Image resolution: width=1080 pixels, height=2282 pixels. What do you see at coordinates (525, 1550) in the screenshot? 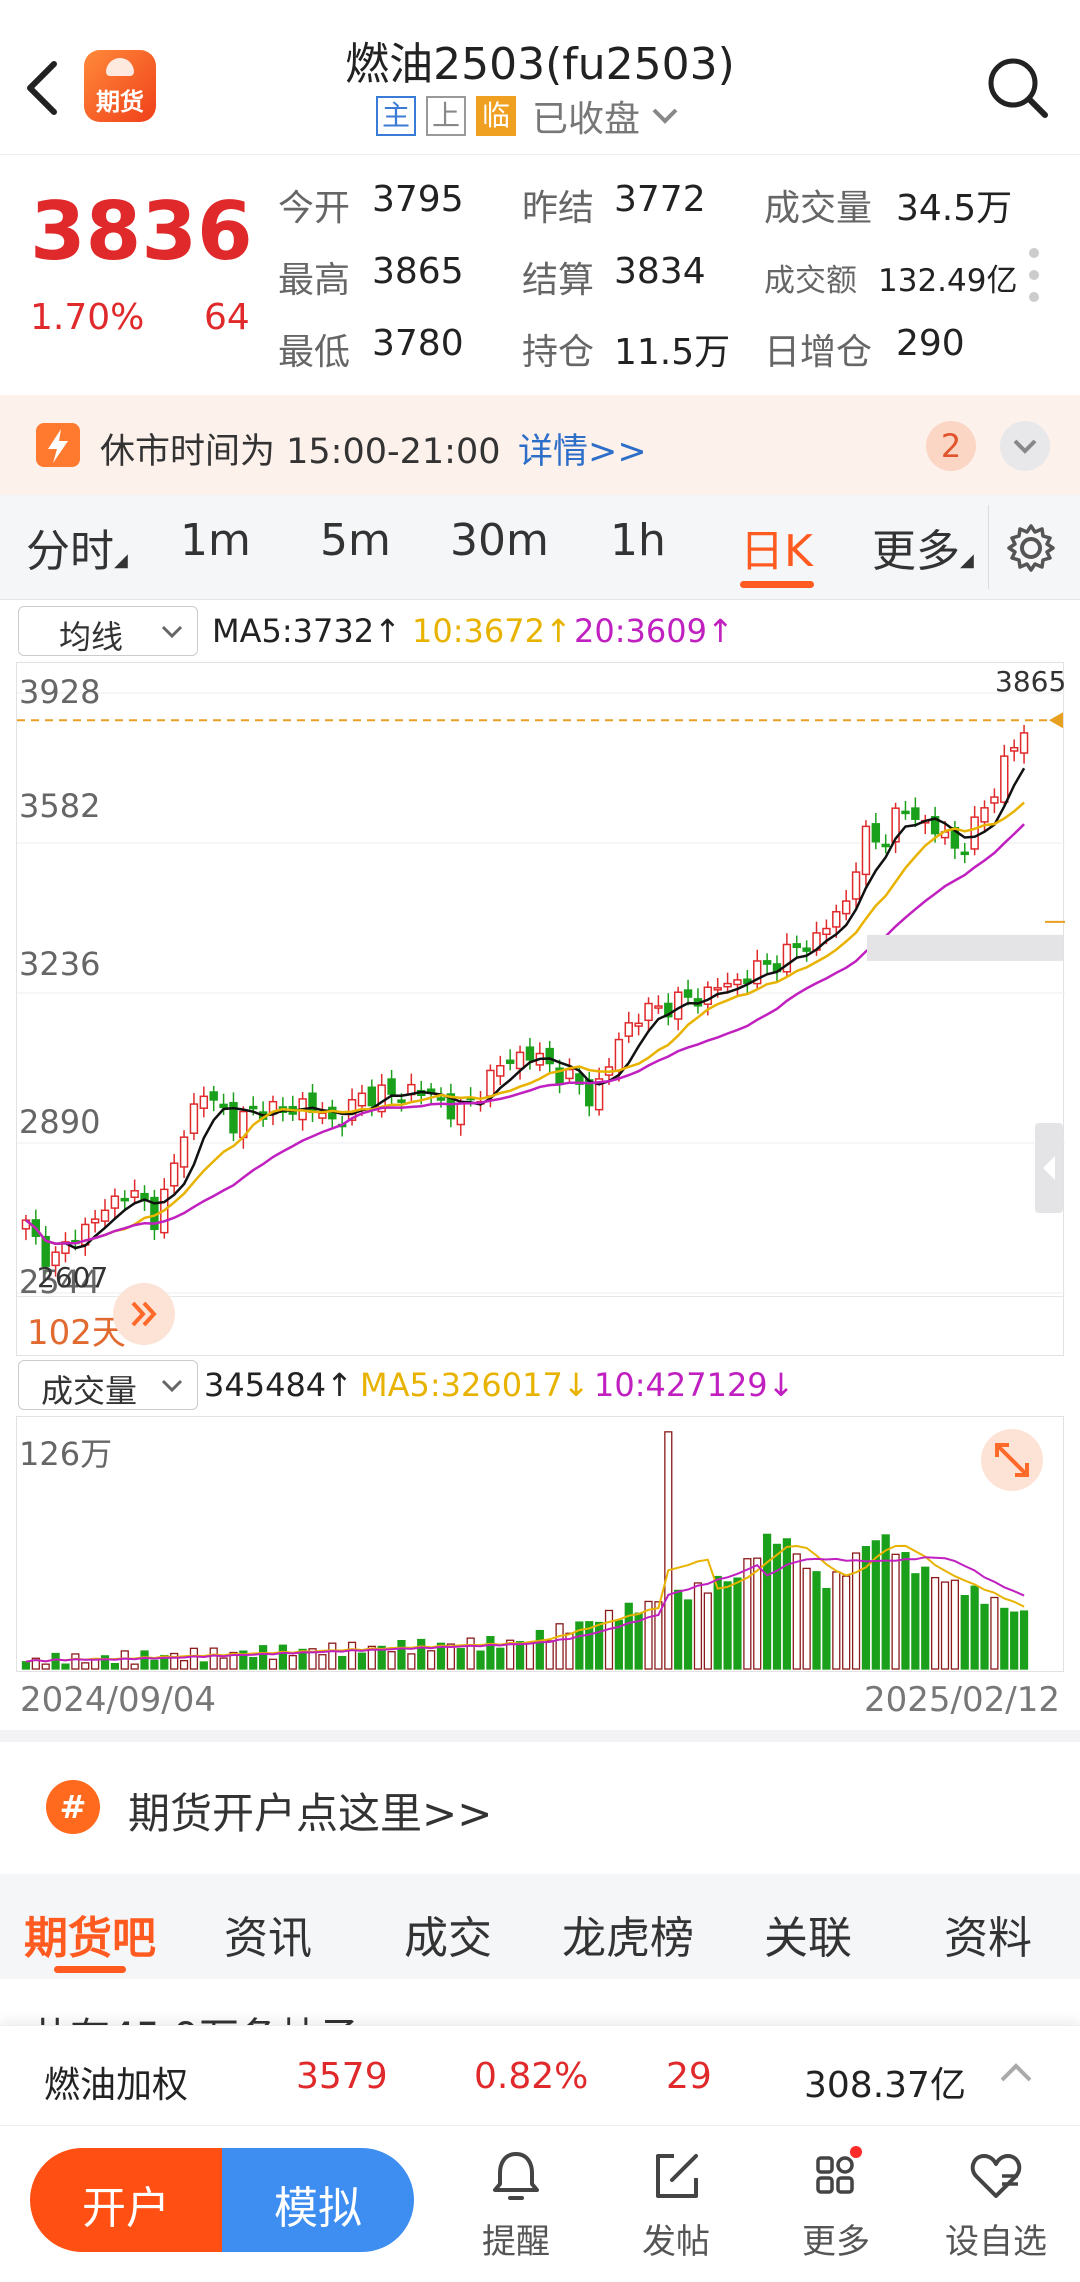
I see `volume-canvas` at bounding box center [525, 1550].